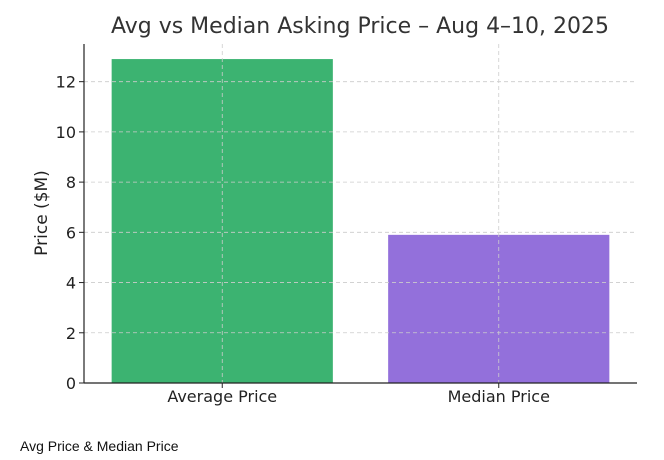 Image resolution: width=664 pixels, height=460 pixels. What do you see at coordinates (99, 446) in the screenshot?
I see `chart-caption: Avg Price & Median Price` at bounding box center [99, 446].